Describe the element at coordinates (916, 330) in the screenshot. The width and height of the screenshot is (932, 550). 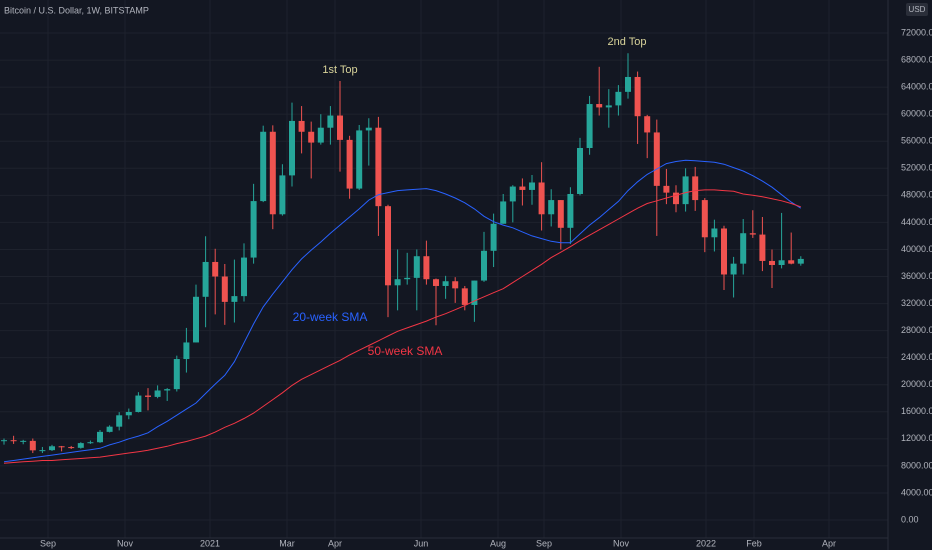
I see `y-tick-label: 28000.00` at that location.